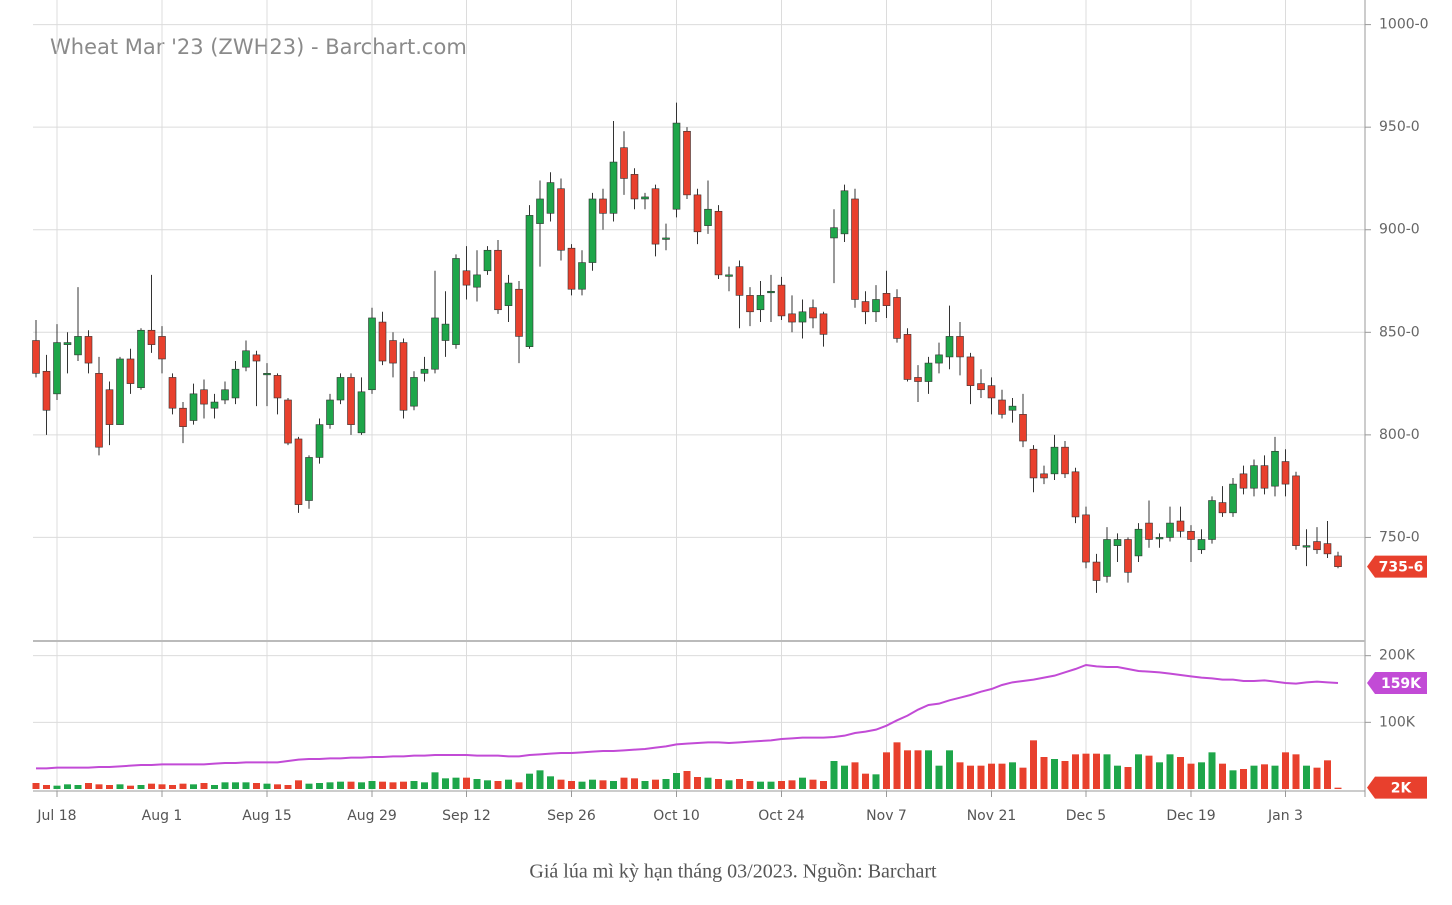 This screenshot has width=1452, height=905. I want to click on last-open-interest-label: 159K, so click(1401, 684).